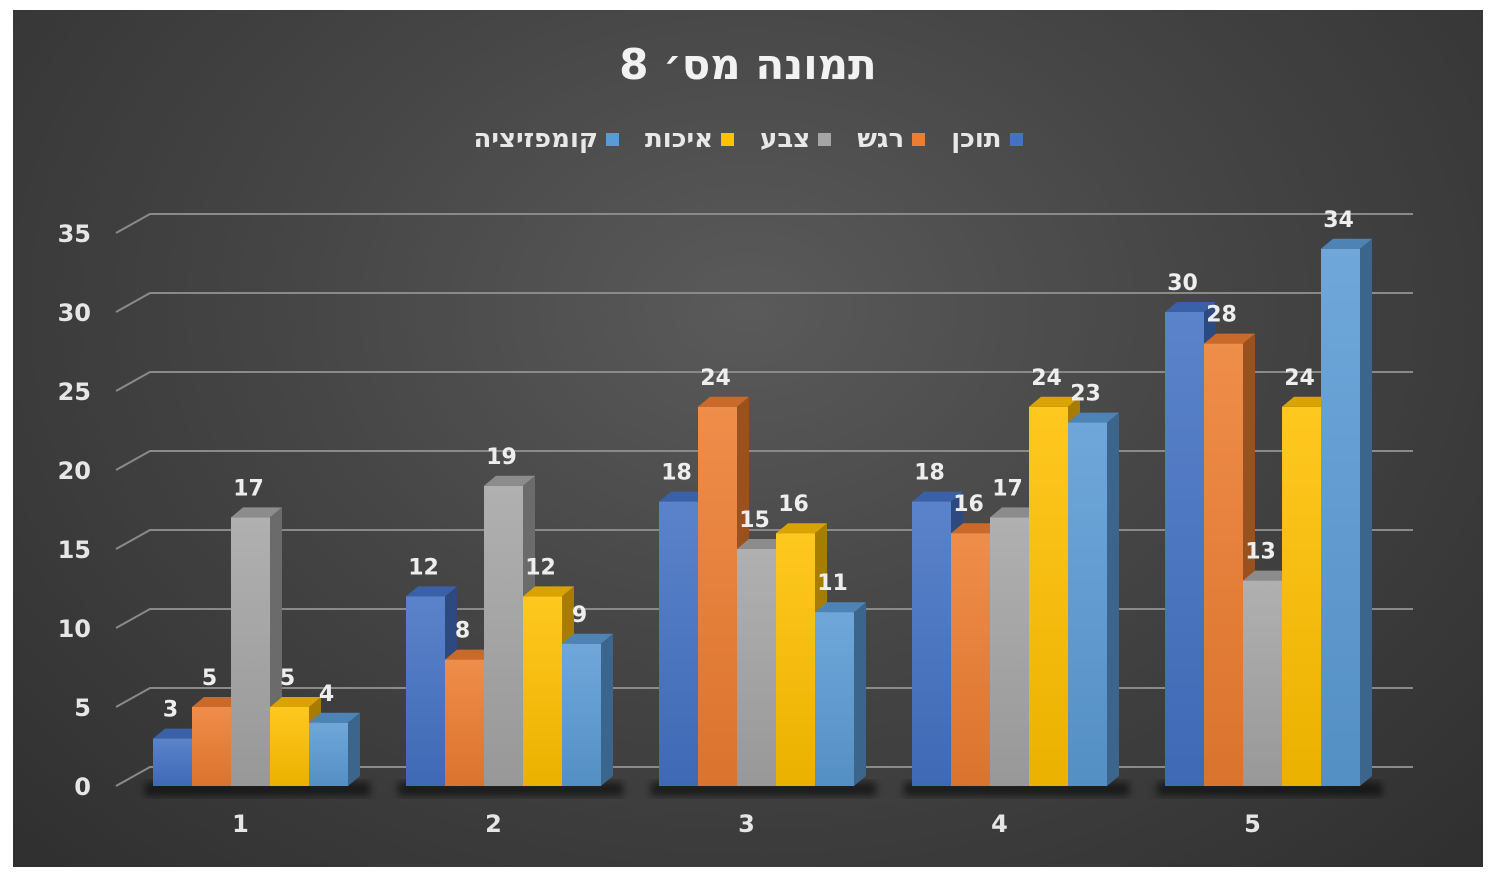  Describe the element at coordinates (74, 234) in the screenshot. I see `y-tick-label: 35` at that location.